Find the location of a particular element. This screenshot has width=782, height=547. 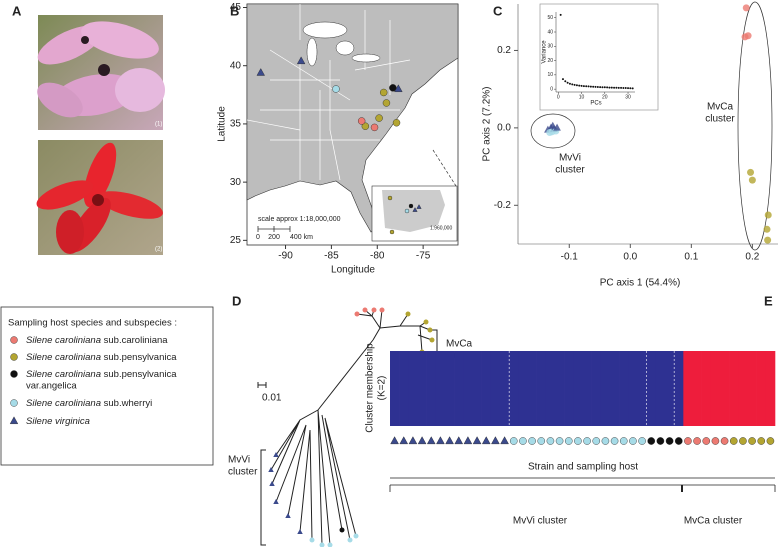

legend-label: Silene caroliniana sub.caroliniana is located at coordinates (97, 340).